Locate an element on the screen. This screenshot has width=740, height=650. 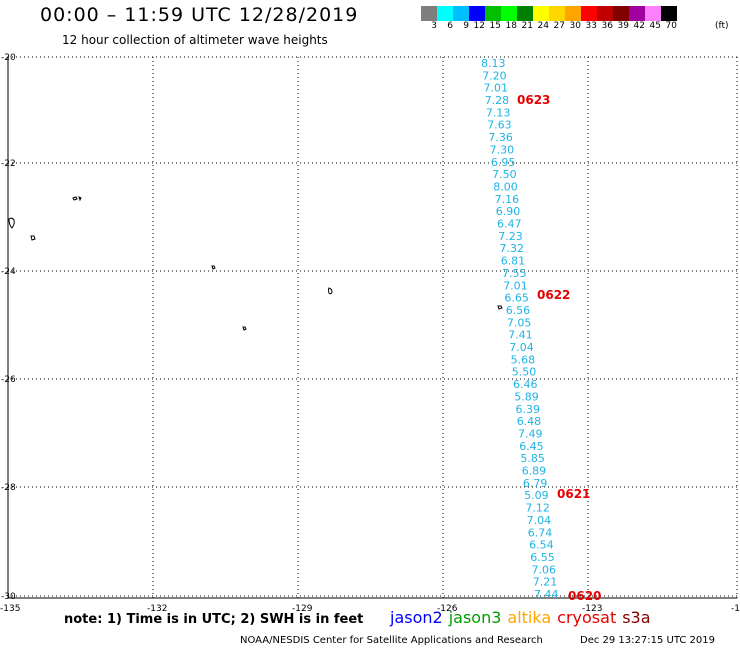
chart-title: 00:00 – 11:59 UTC 12/28/2019 is located at coordinates (199, 15).